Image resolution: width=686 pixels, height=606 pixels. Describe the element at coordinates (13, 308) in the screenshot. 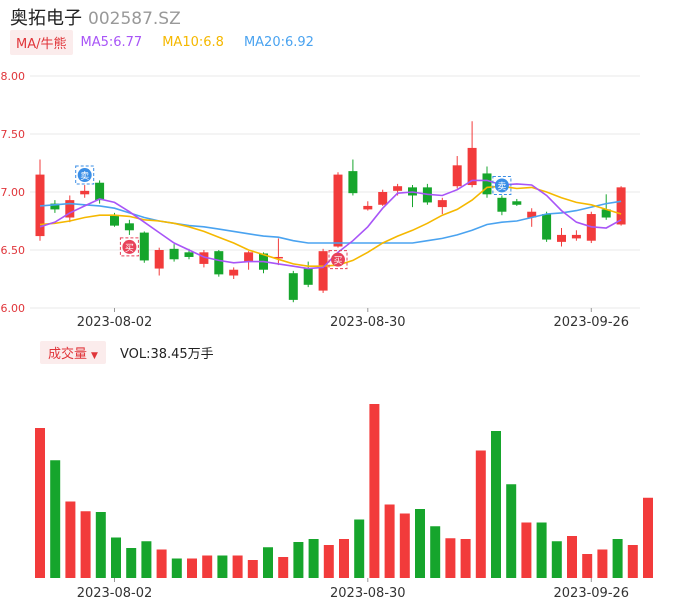

I see `y-tick-label: 6.00` at that location.